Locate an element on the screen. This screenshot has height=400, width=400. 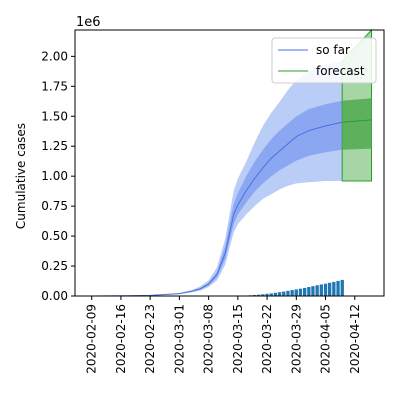
y-axis-label: Cumulative cases is located at coordinates (21, 176).